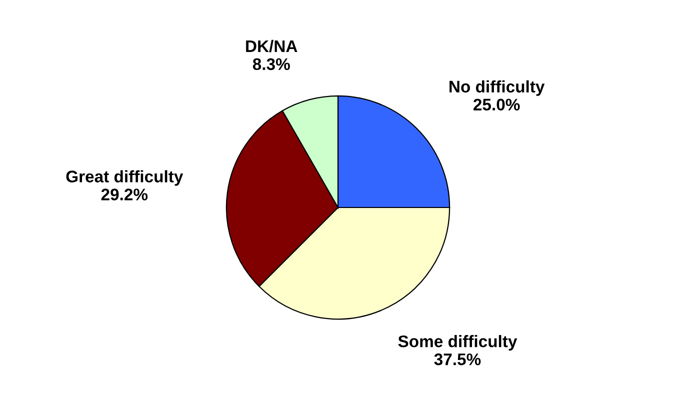  What do you see at coordinates (457, 359) in the screenshot?
I see `data-label: 37.5%` at bounding box center [457, 359].